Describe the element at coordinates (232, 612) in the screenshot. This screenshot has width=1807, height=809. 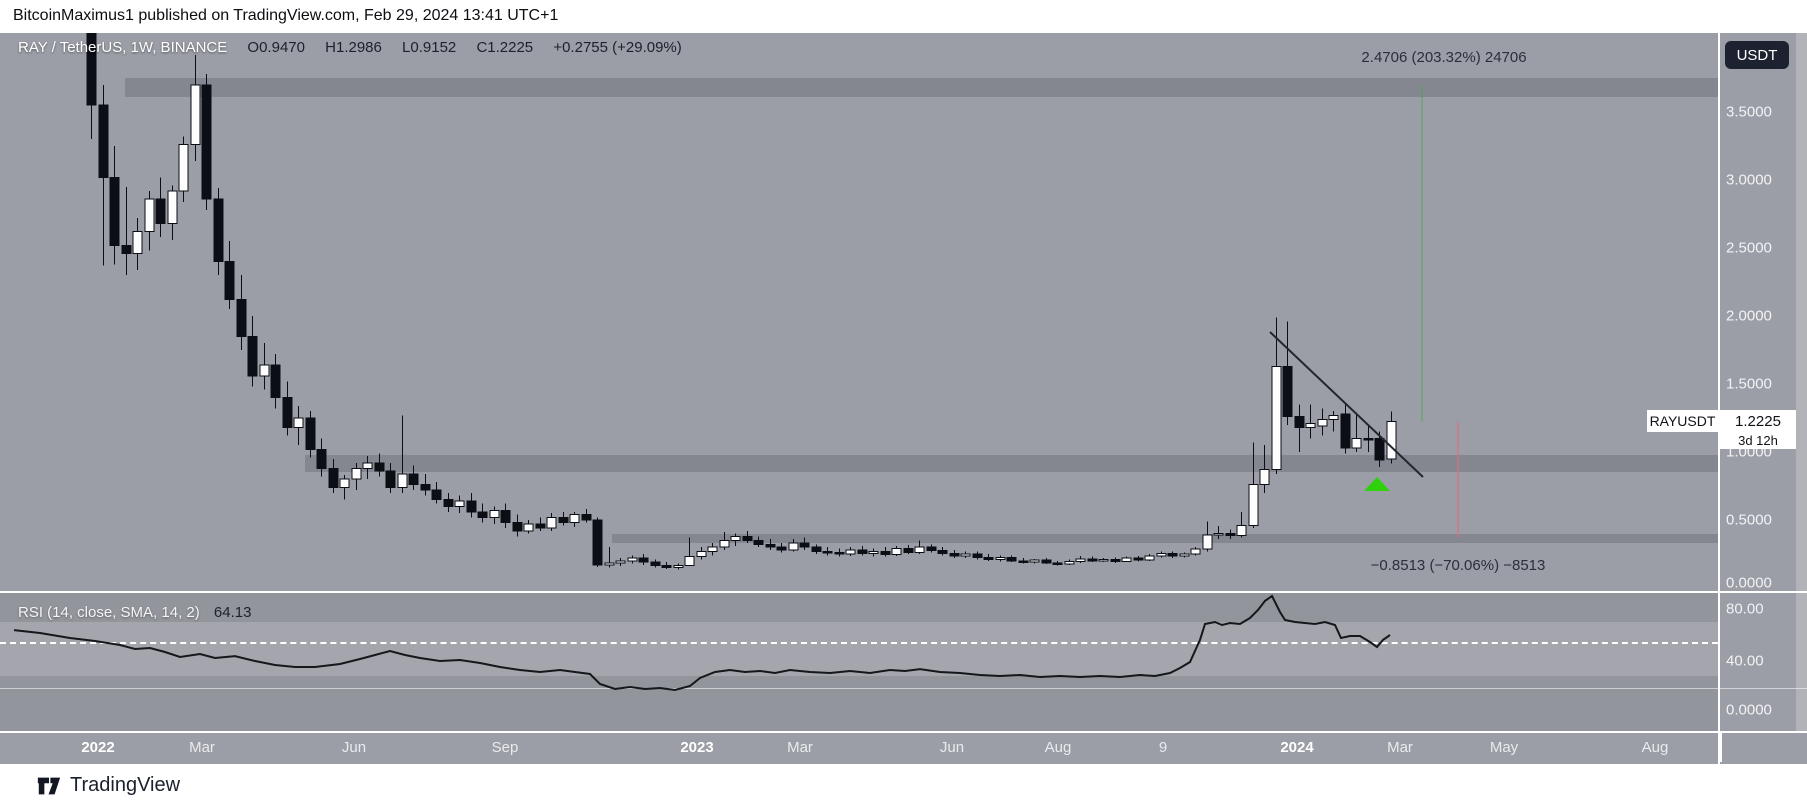
I see `rsi-value: 64.13` at that location.